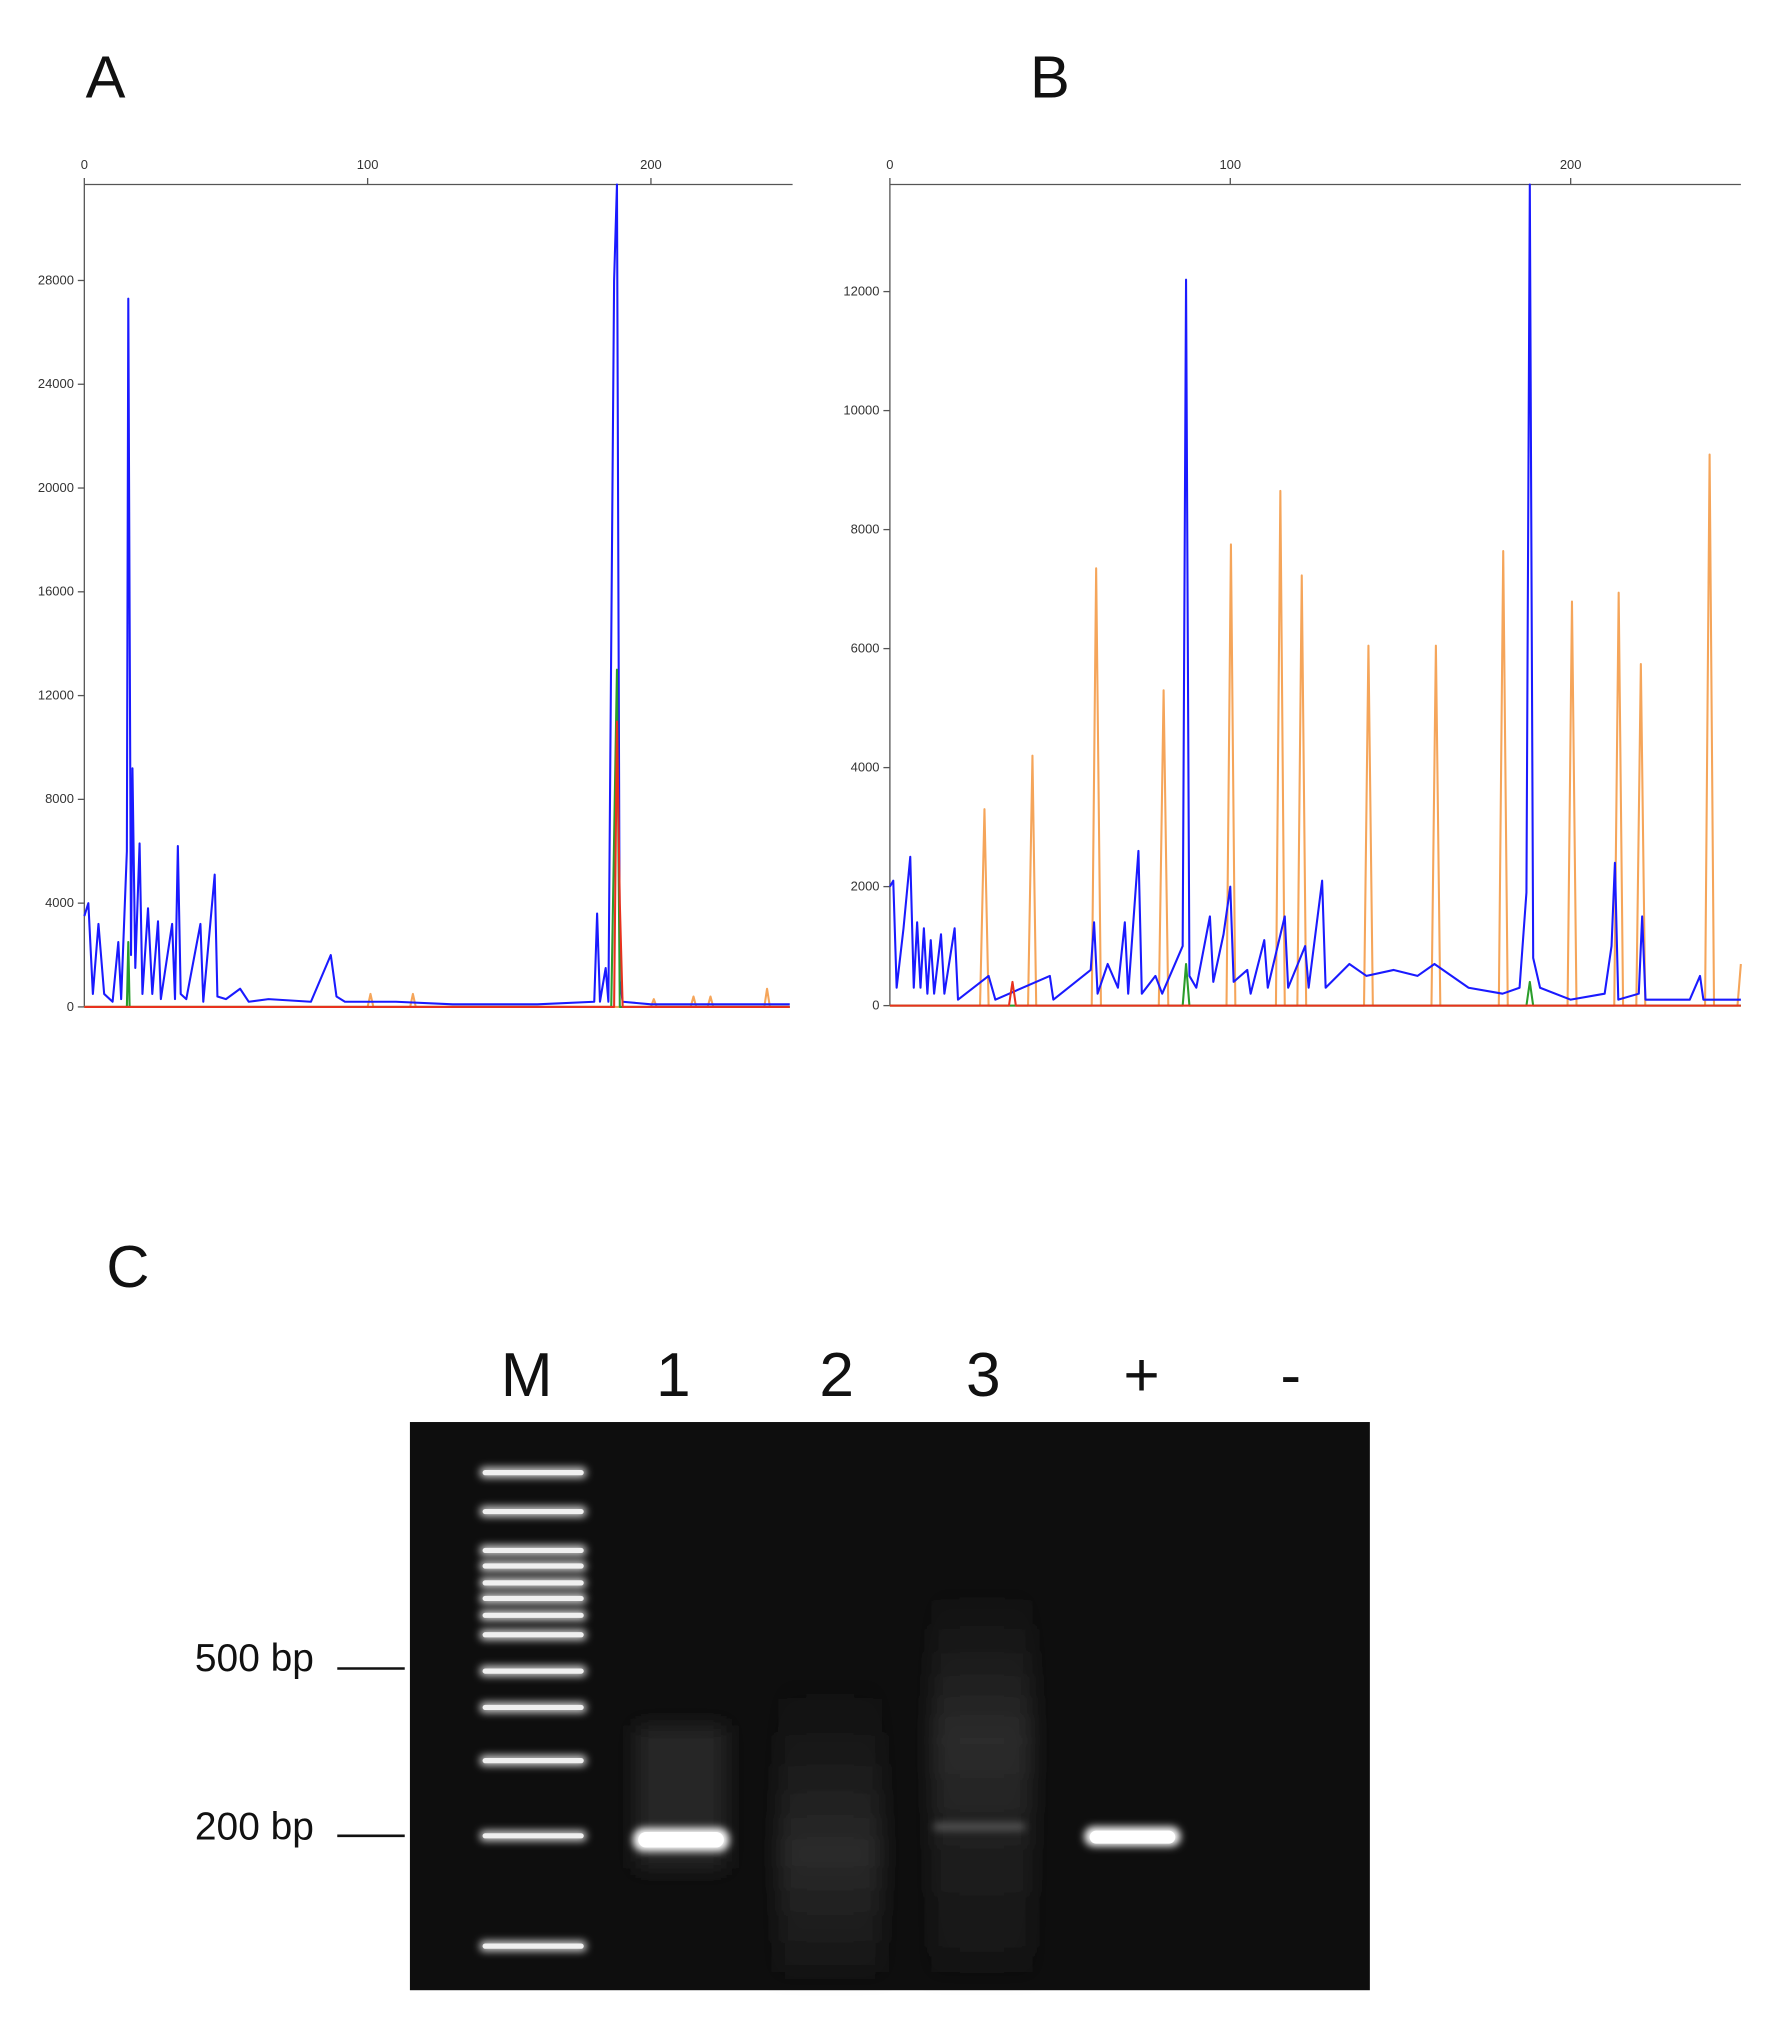 The height and width of the screenshot is (2032, 1772). I want to click on lane-label: 2, so click(836, 1375).